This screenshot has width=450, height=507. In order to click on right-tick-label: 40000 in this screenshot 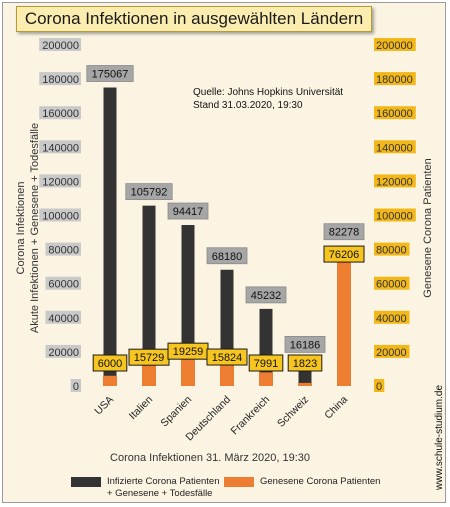, I will do `click(391, 319)`.